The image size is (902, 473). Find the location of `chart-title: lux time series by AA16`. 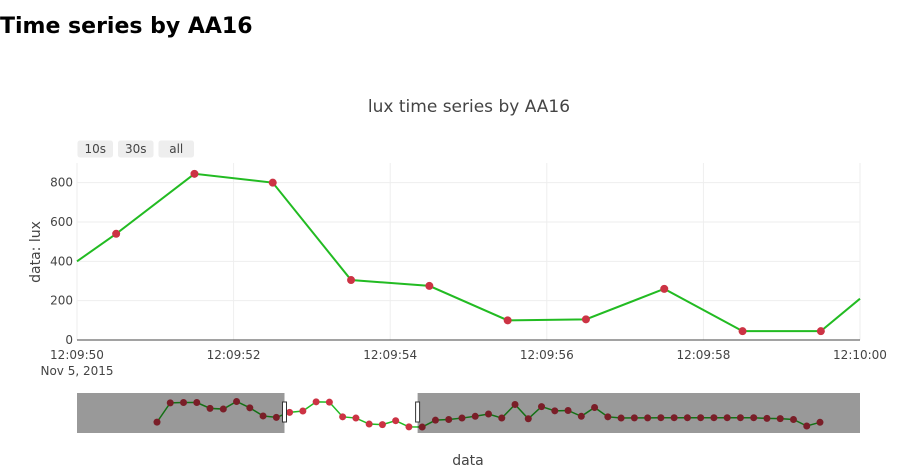

chart-title: lux time series by AA16 is located at coordinates (469, 107).